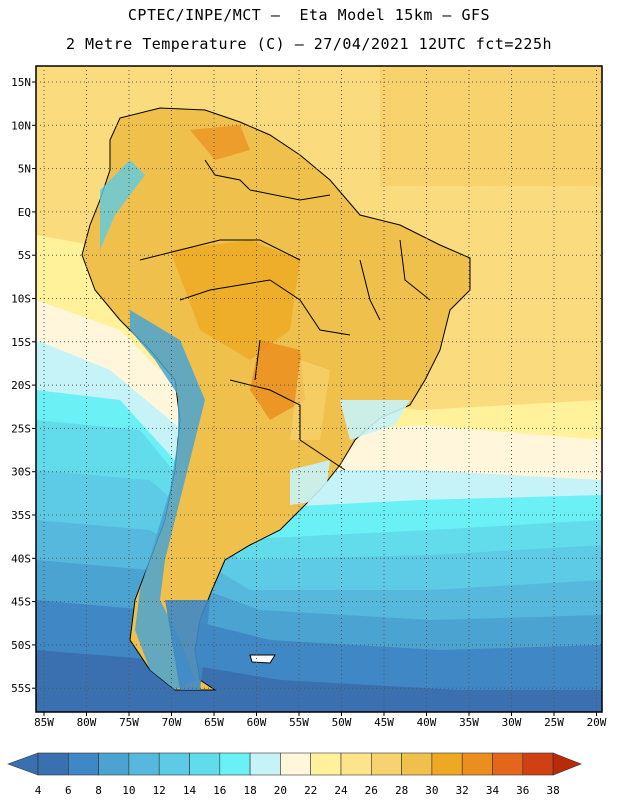 The image size is (618, 800). I want to click on lat-label: 25S, so click(21, 428).